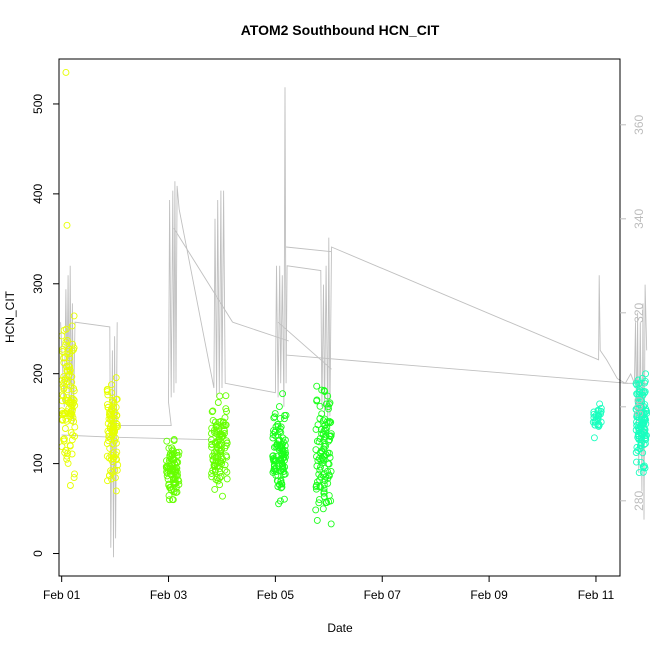  Describe the element at coordinates (10, 316) in the screenshot. I see `y-axis-title: HCN_CIT` at that location.